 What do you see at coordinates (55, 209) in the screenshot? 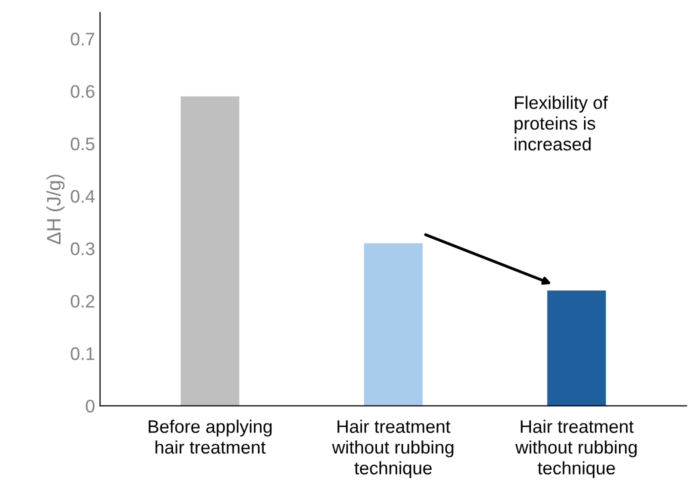
I see `y-axis-title: ΔH (J/g)` at bounding box center [55, 209].